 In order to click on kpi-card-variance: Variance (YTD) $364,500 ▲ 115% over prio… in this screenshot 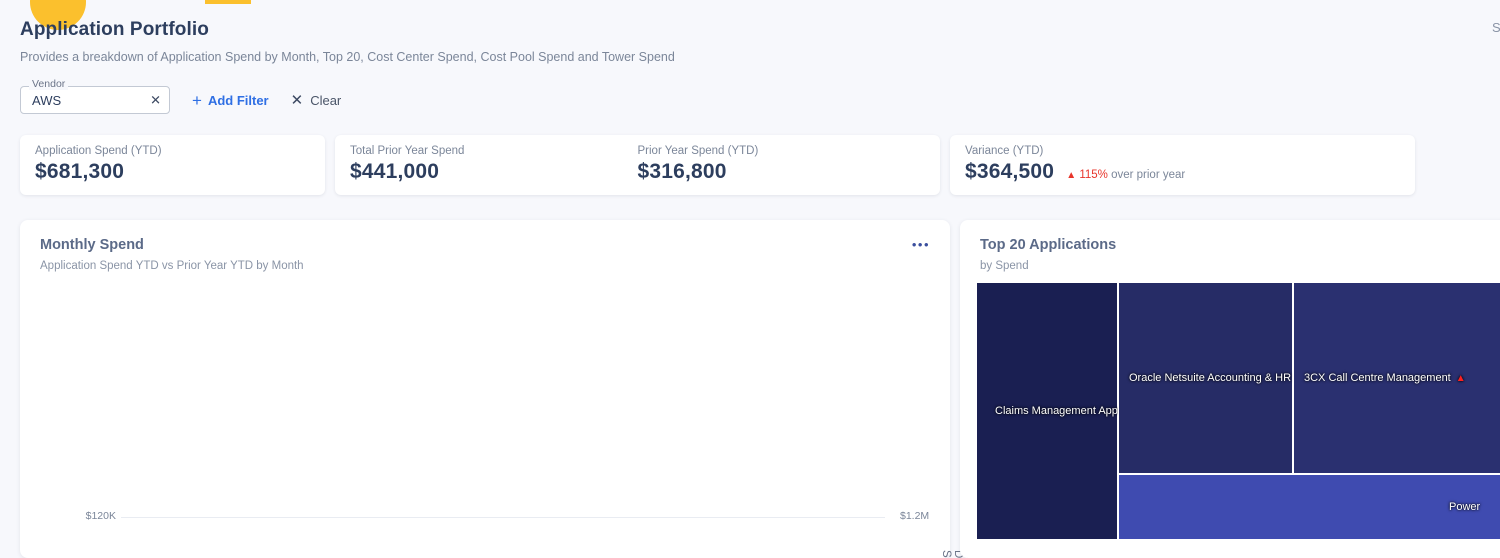, I will do `click(1182, 165)`.